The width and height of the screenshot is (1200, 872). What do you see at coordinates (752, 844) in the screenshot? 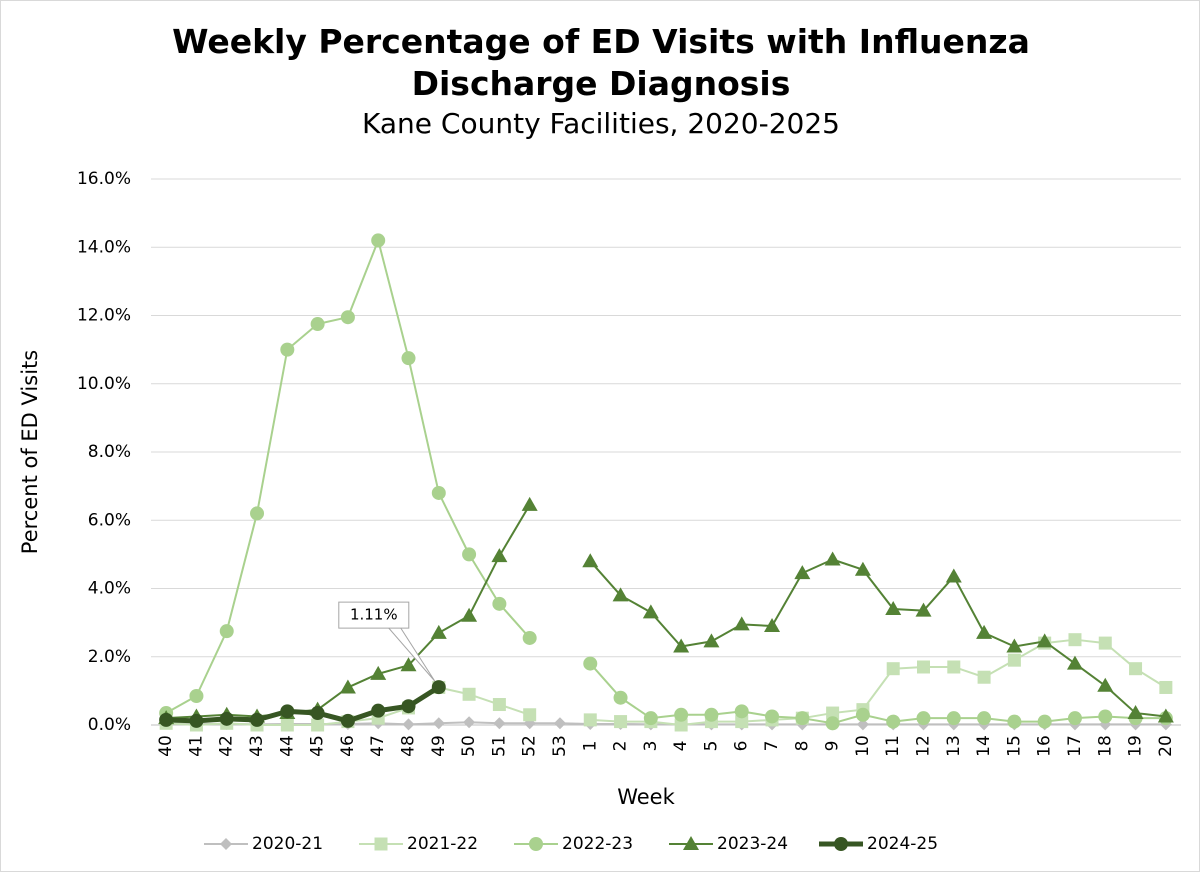
I see `legend-label: 2023-24` at bounding box center [752, 844].